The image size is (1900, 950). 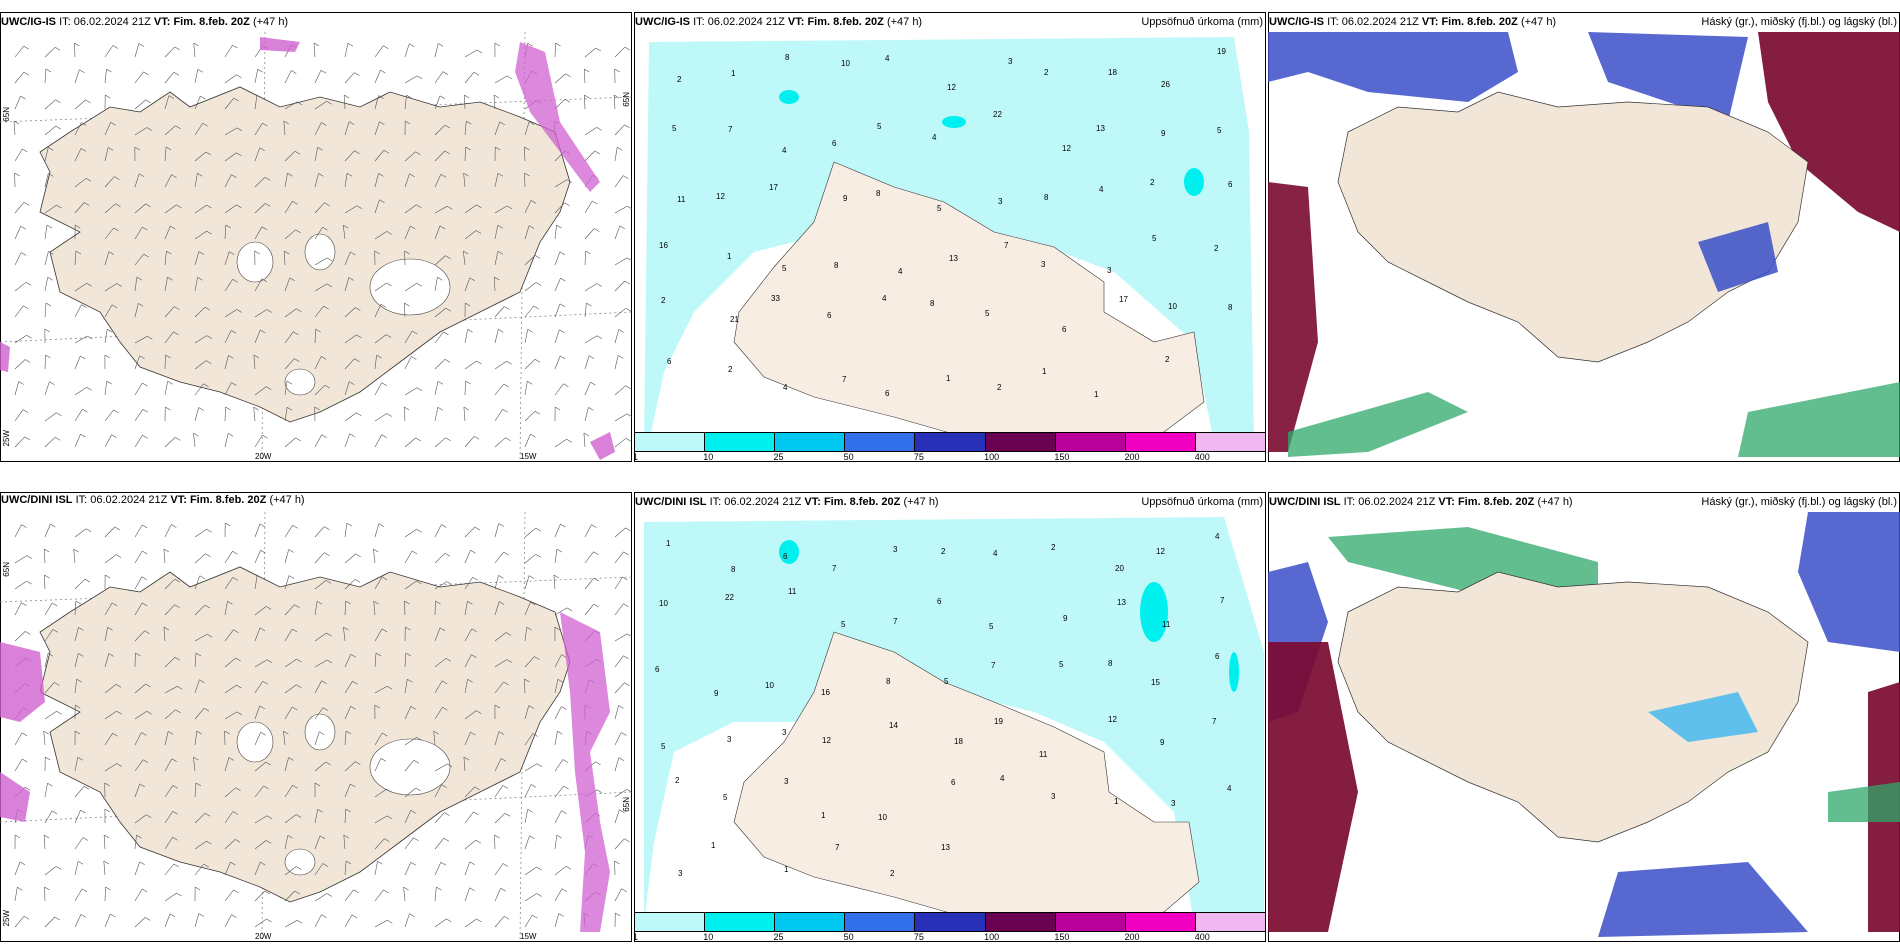 I want to click on precip-value-label: 17, so click(x=773, y=187).